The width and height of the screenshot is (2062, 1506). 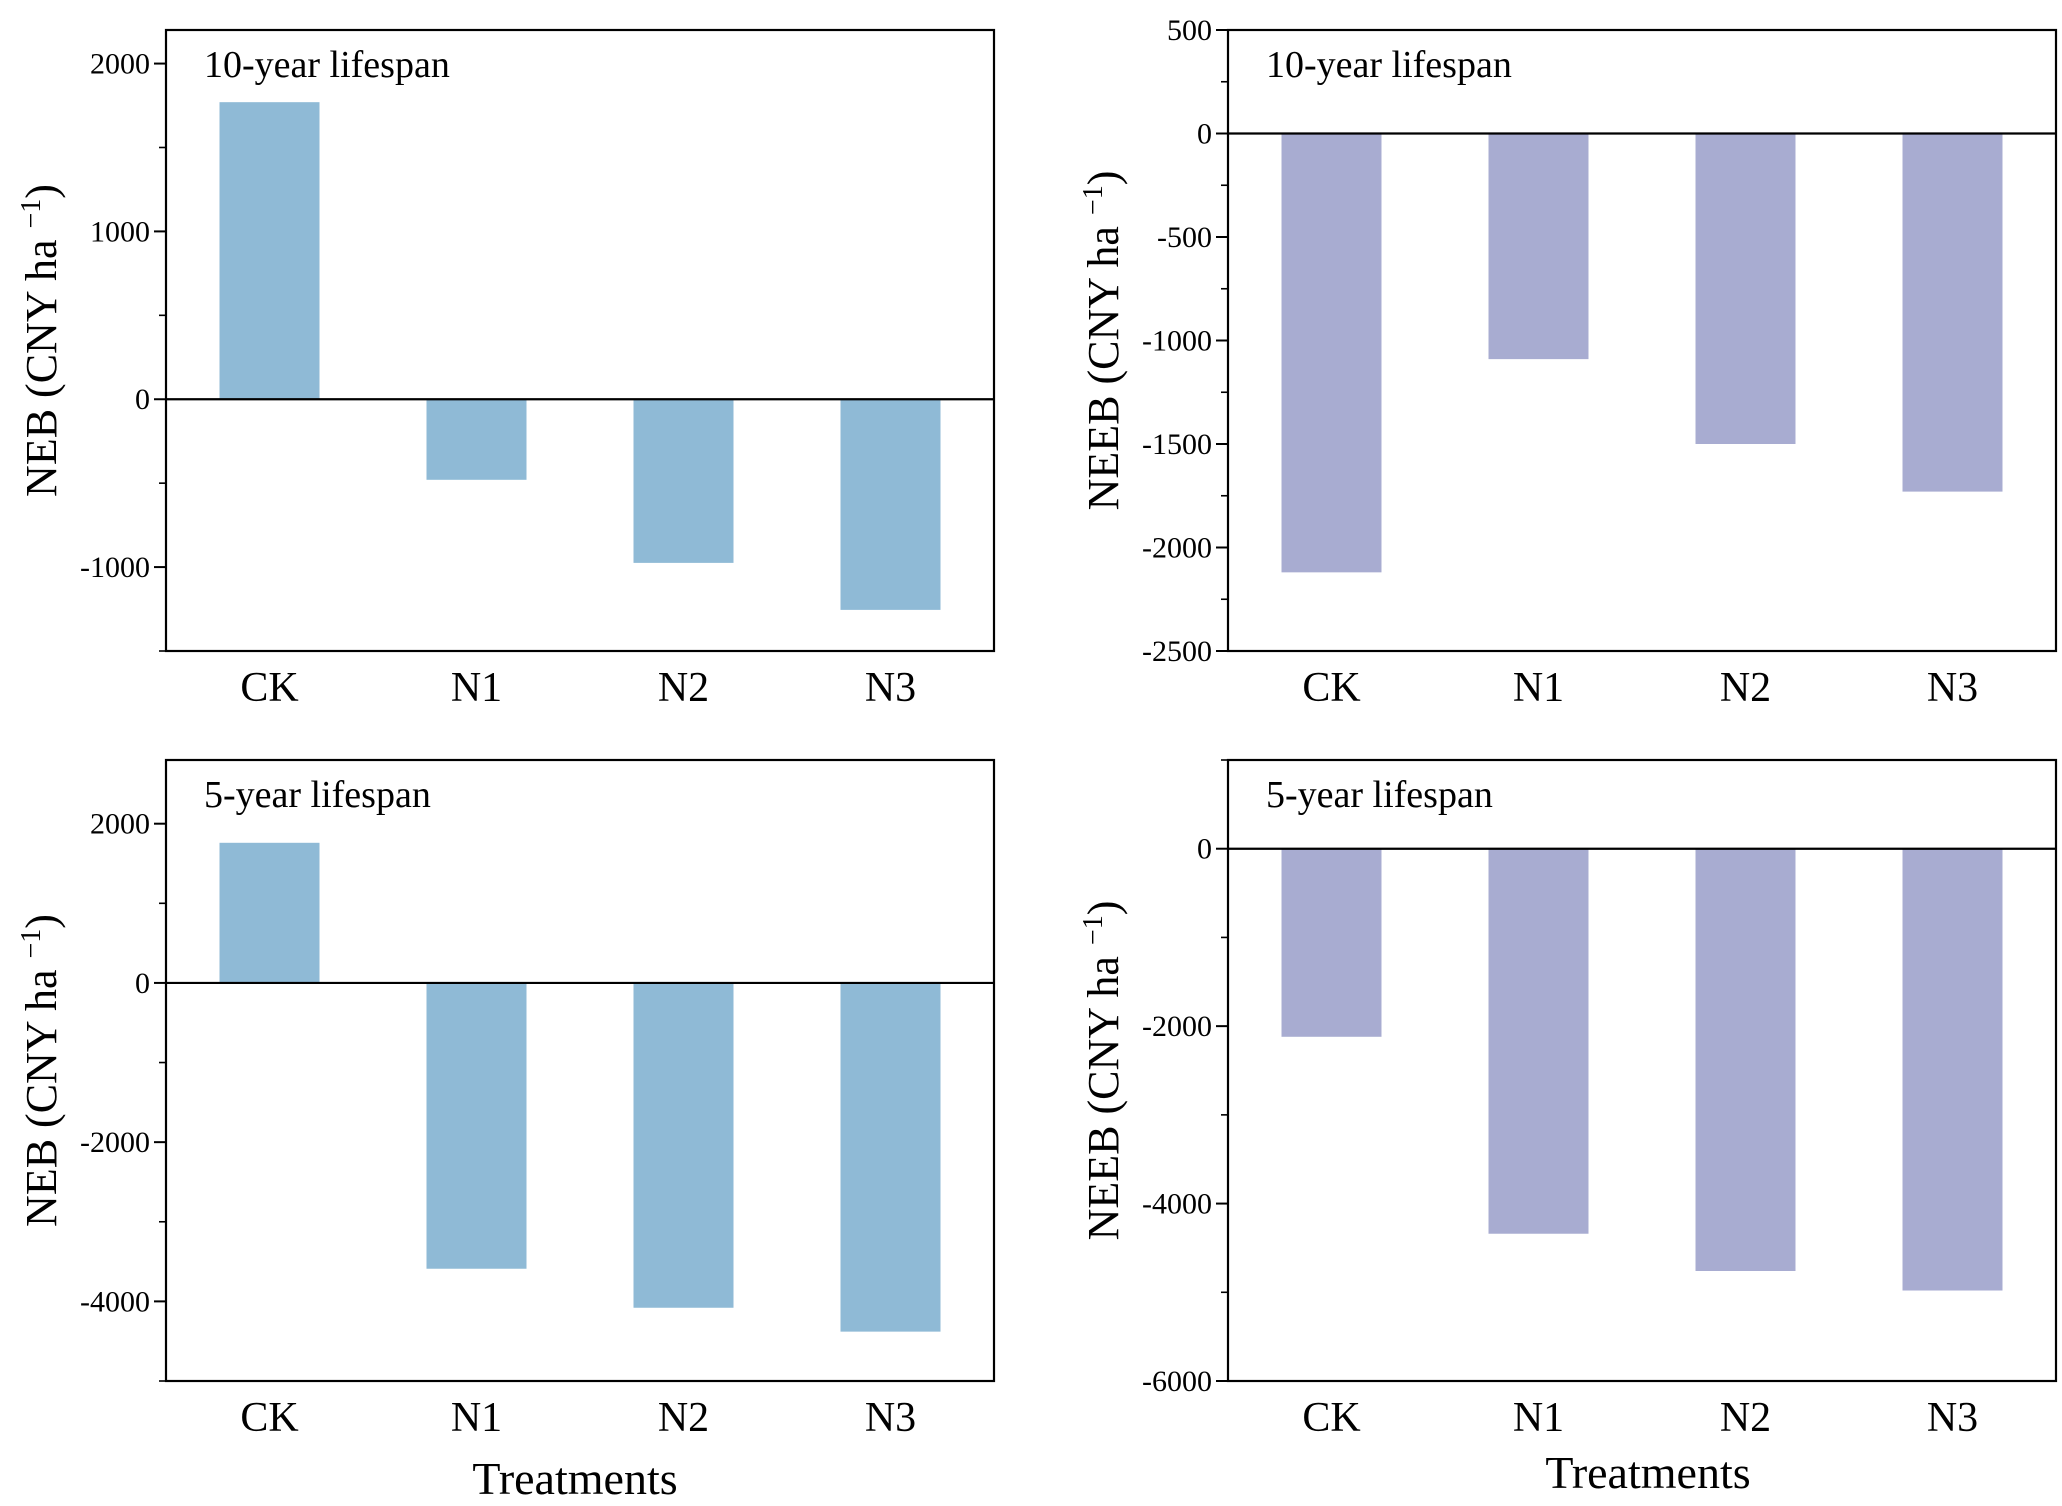 What do you see at coordinates (120, 231) in the screenshot?
I see `y-tick-label: 1000` at bounding box center [120, 231].